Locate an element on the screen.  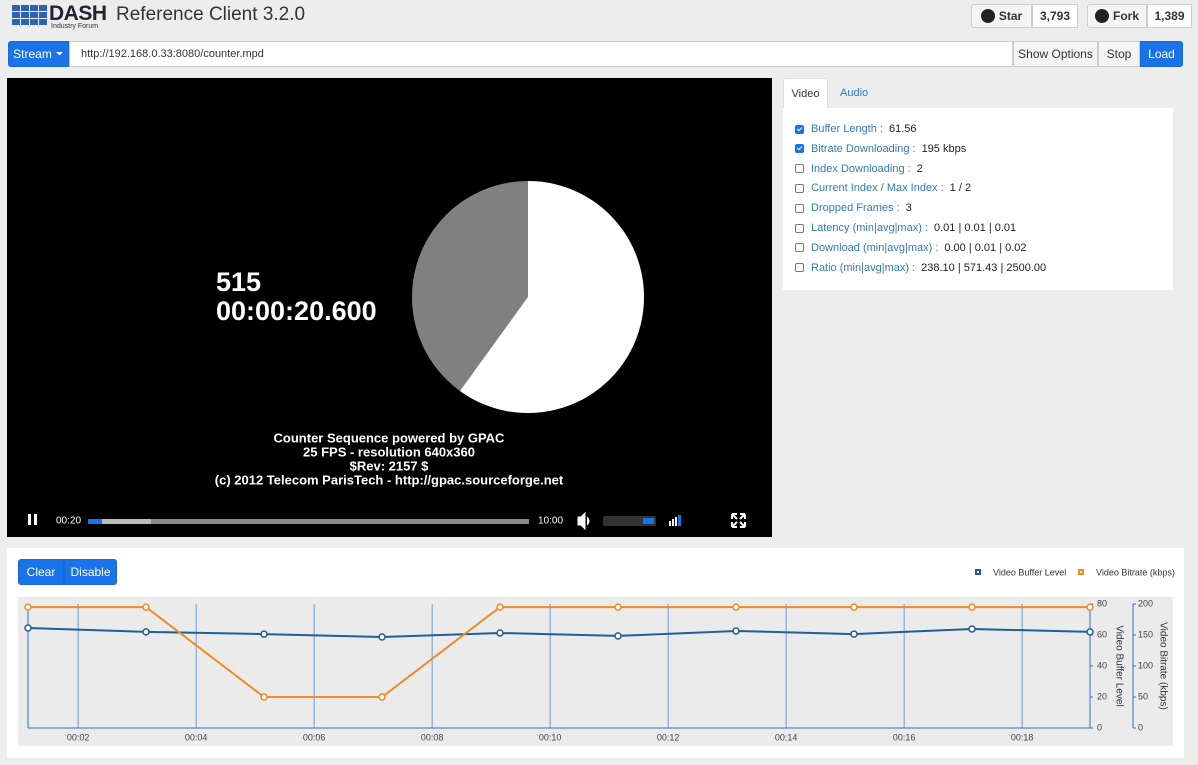
url-input: http://192.168.0.33:8080/counter.mpd is located at coordinates (541, 54).